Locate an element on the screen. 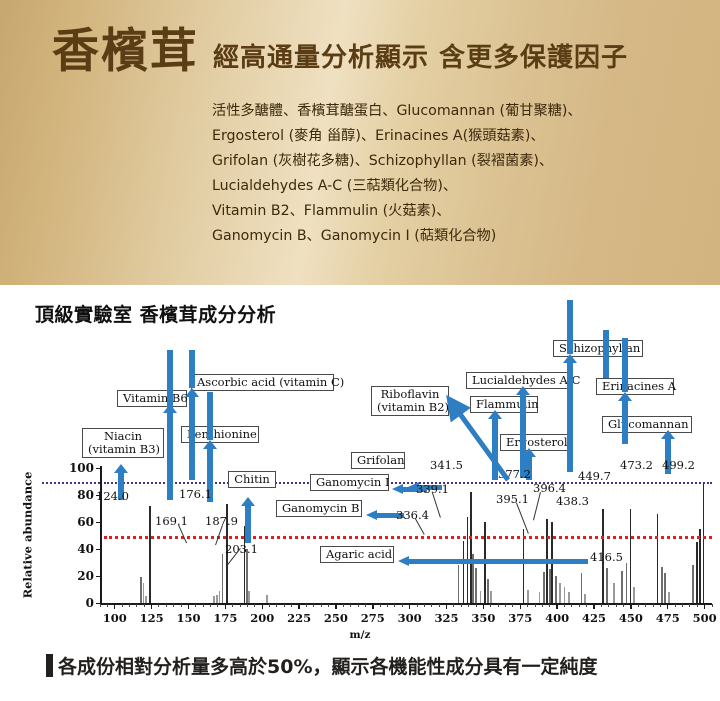 The image size is (720, 701). x-axis is located at coordinates (406, 604).